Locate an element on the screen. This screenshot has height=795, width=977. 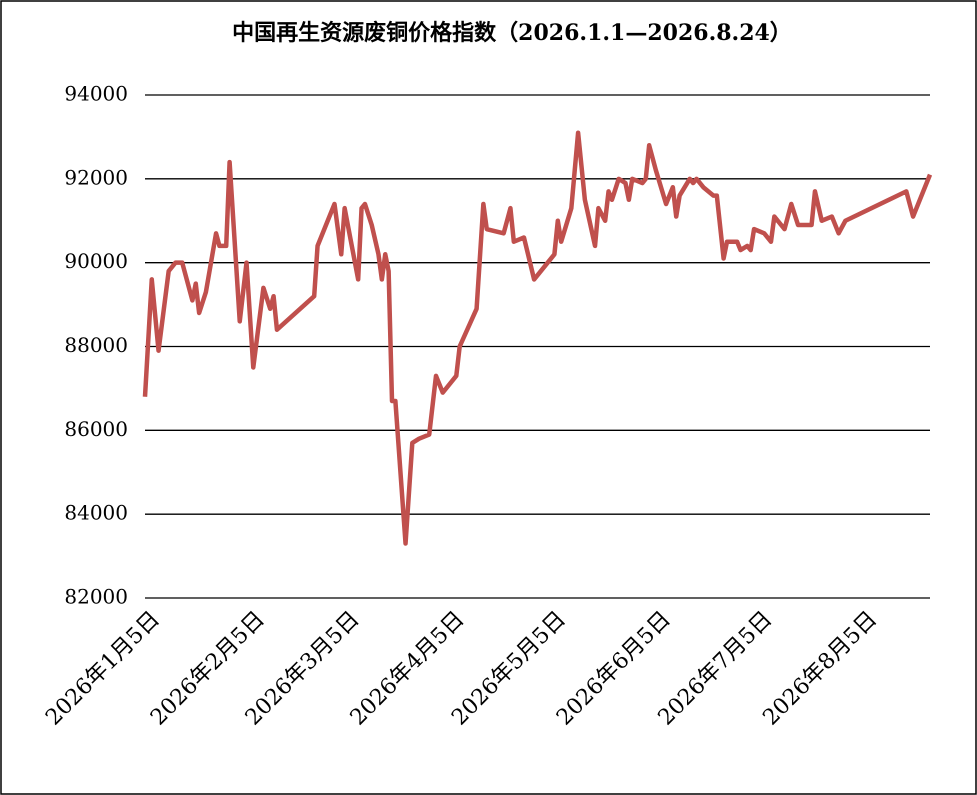
y-tick-label: 94000 is located at coordinates (96, 94).